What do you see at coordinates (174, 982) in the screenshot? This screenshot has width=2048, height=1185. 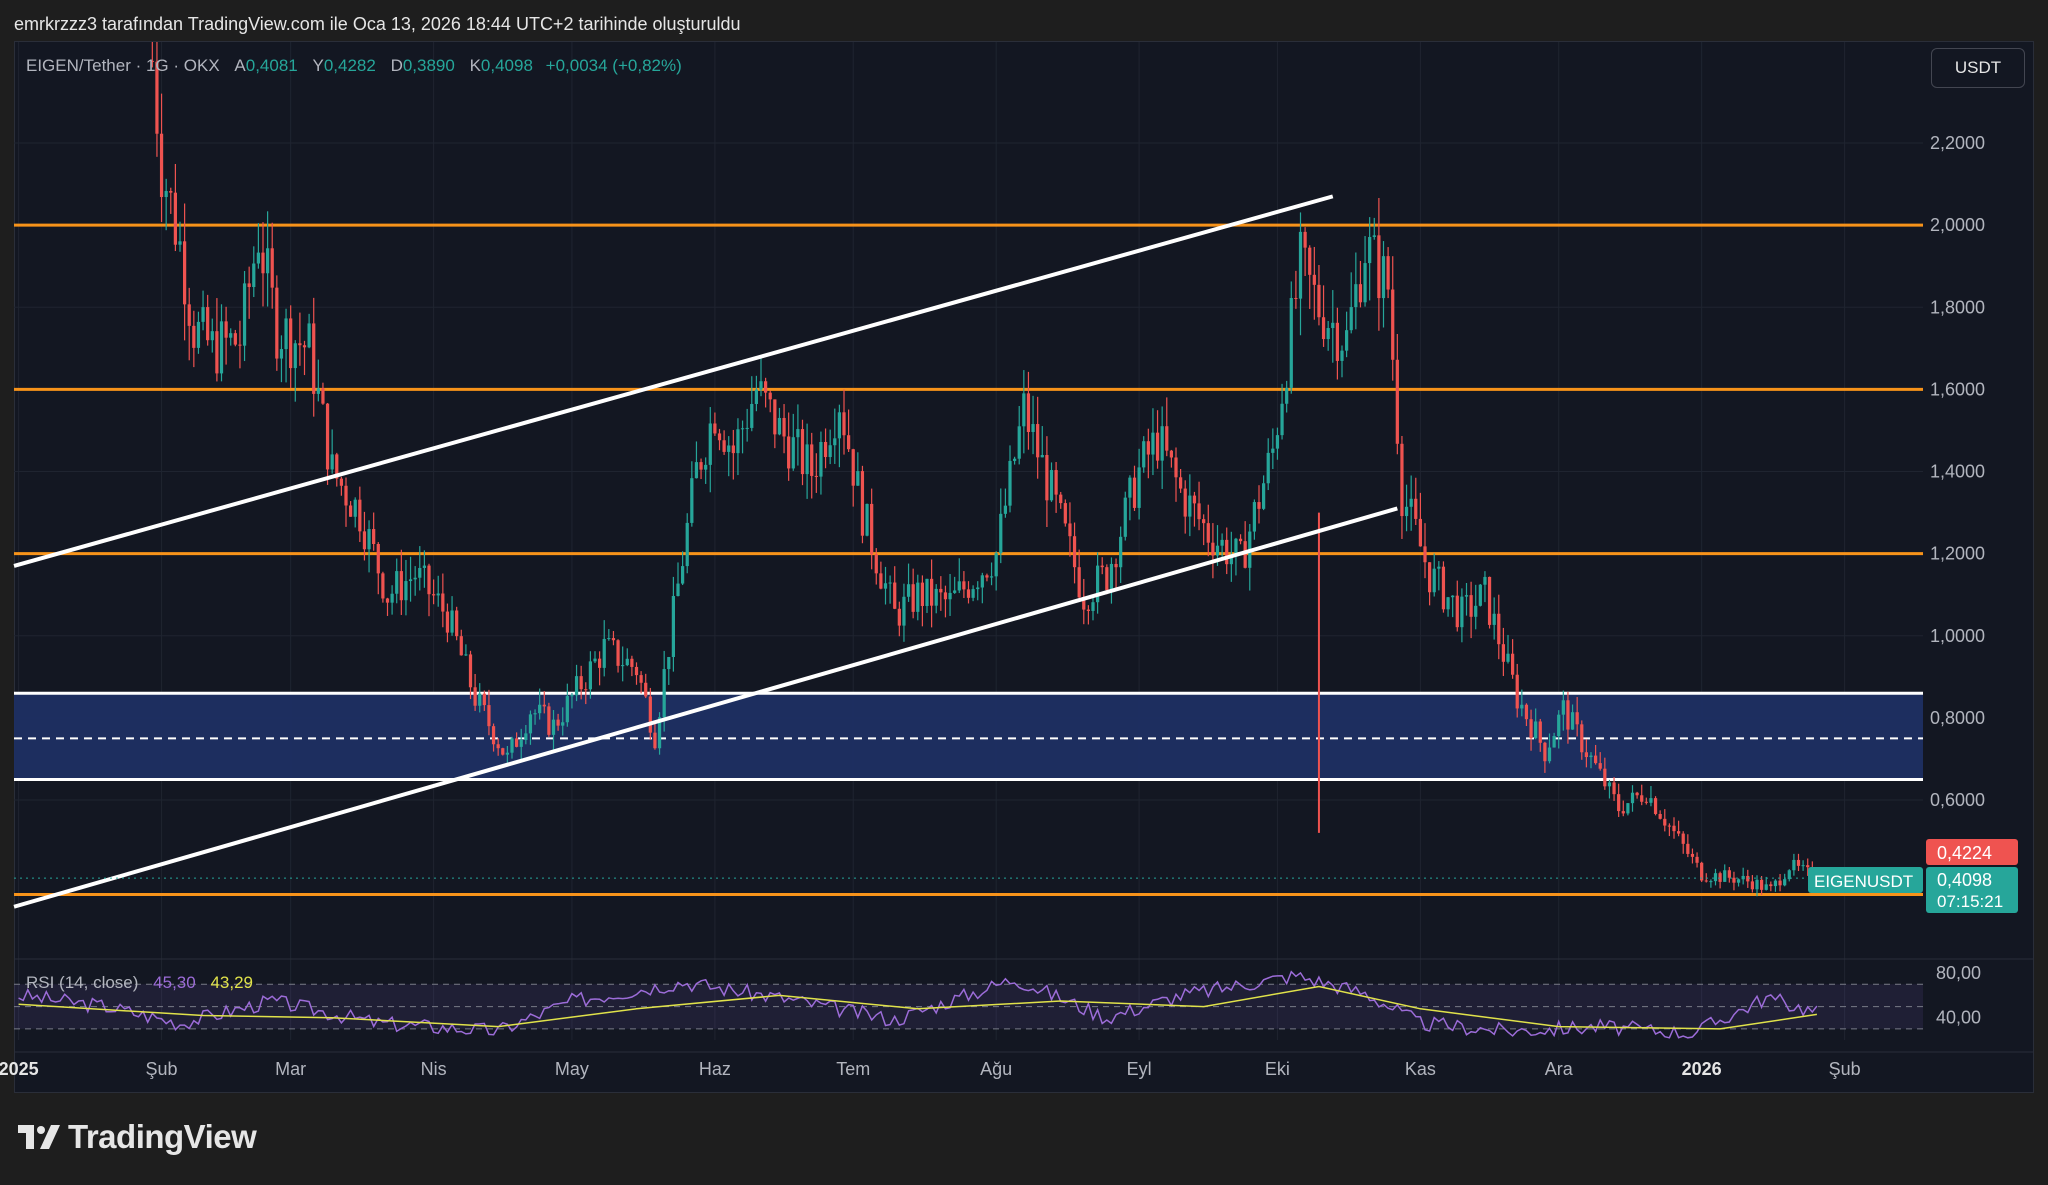 I see `rsi-value: 45,30` at bounding box center [174, 982].